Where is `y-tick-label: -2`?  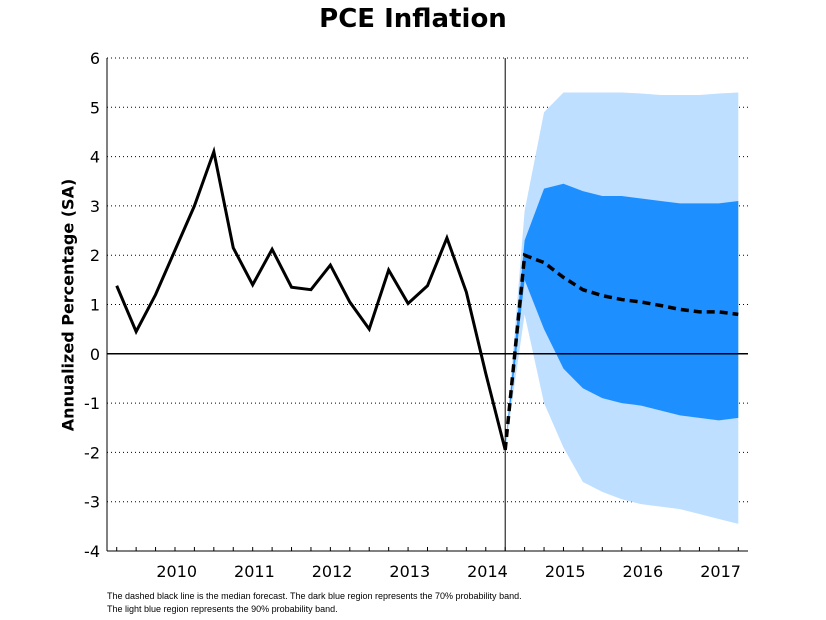
y-tick-label: -2 is located at coordinates (92, 452).